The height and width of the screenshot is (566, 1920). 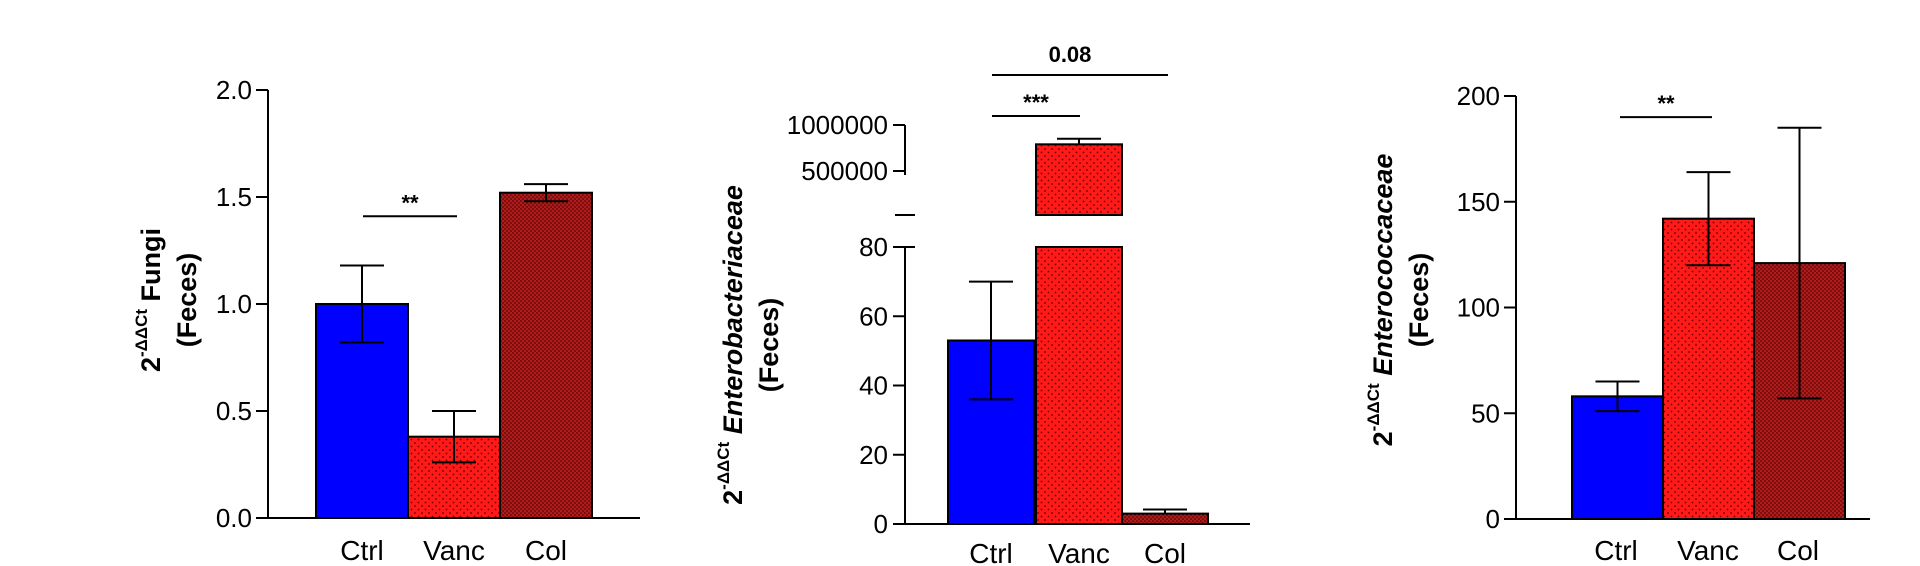 I want to click on bar-vanc-lower-segment, so click(x=1079, y=385).